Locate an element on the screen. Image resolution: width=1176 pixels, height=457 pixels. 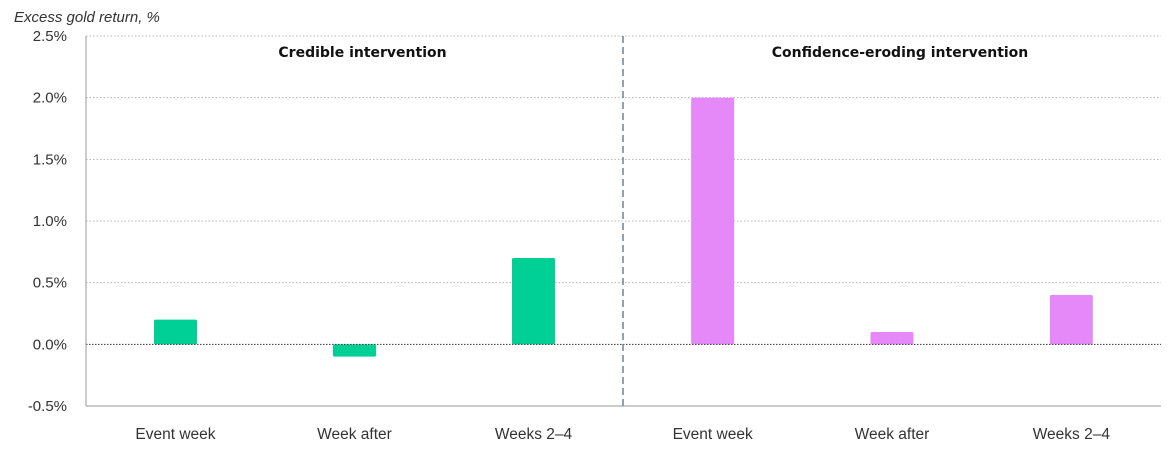
y-axis-label: Excess gold return, % is located at coordinates (87, 17).